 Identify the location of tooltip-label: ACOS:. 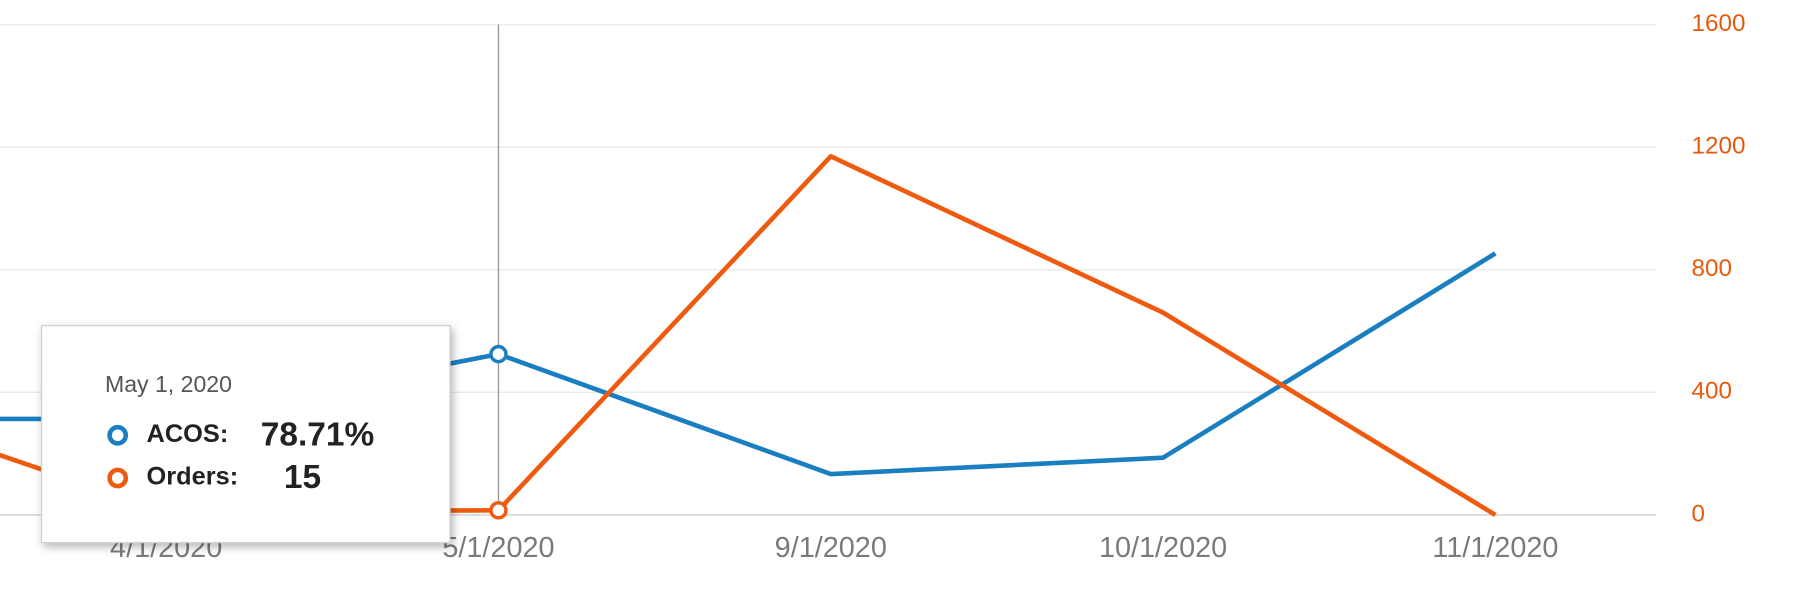
(188, 434).